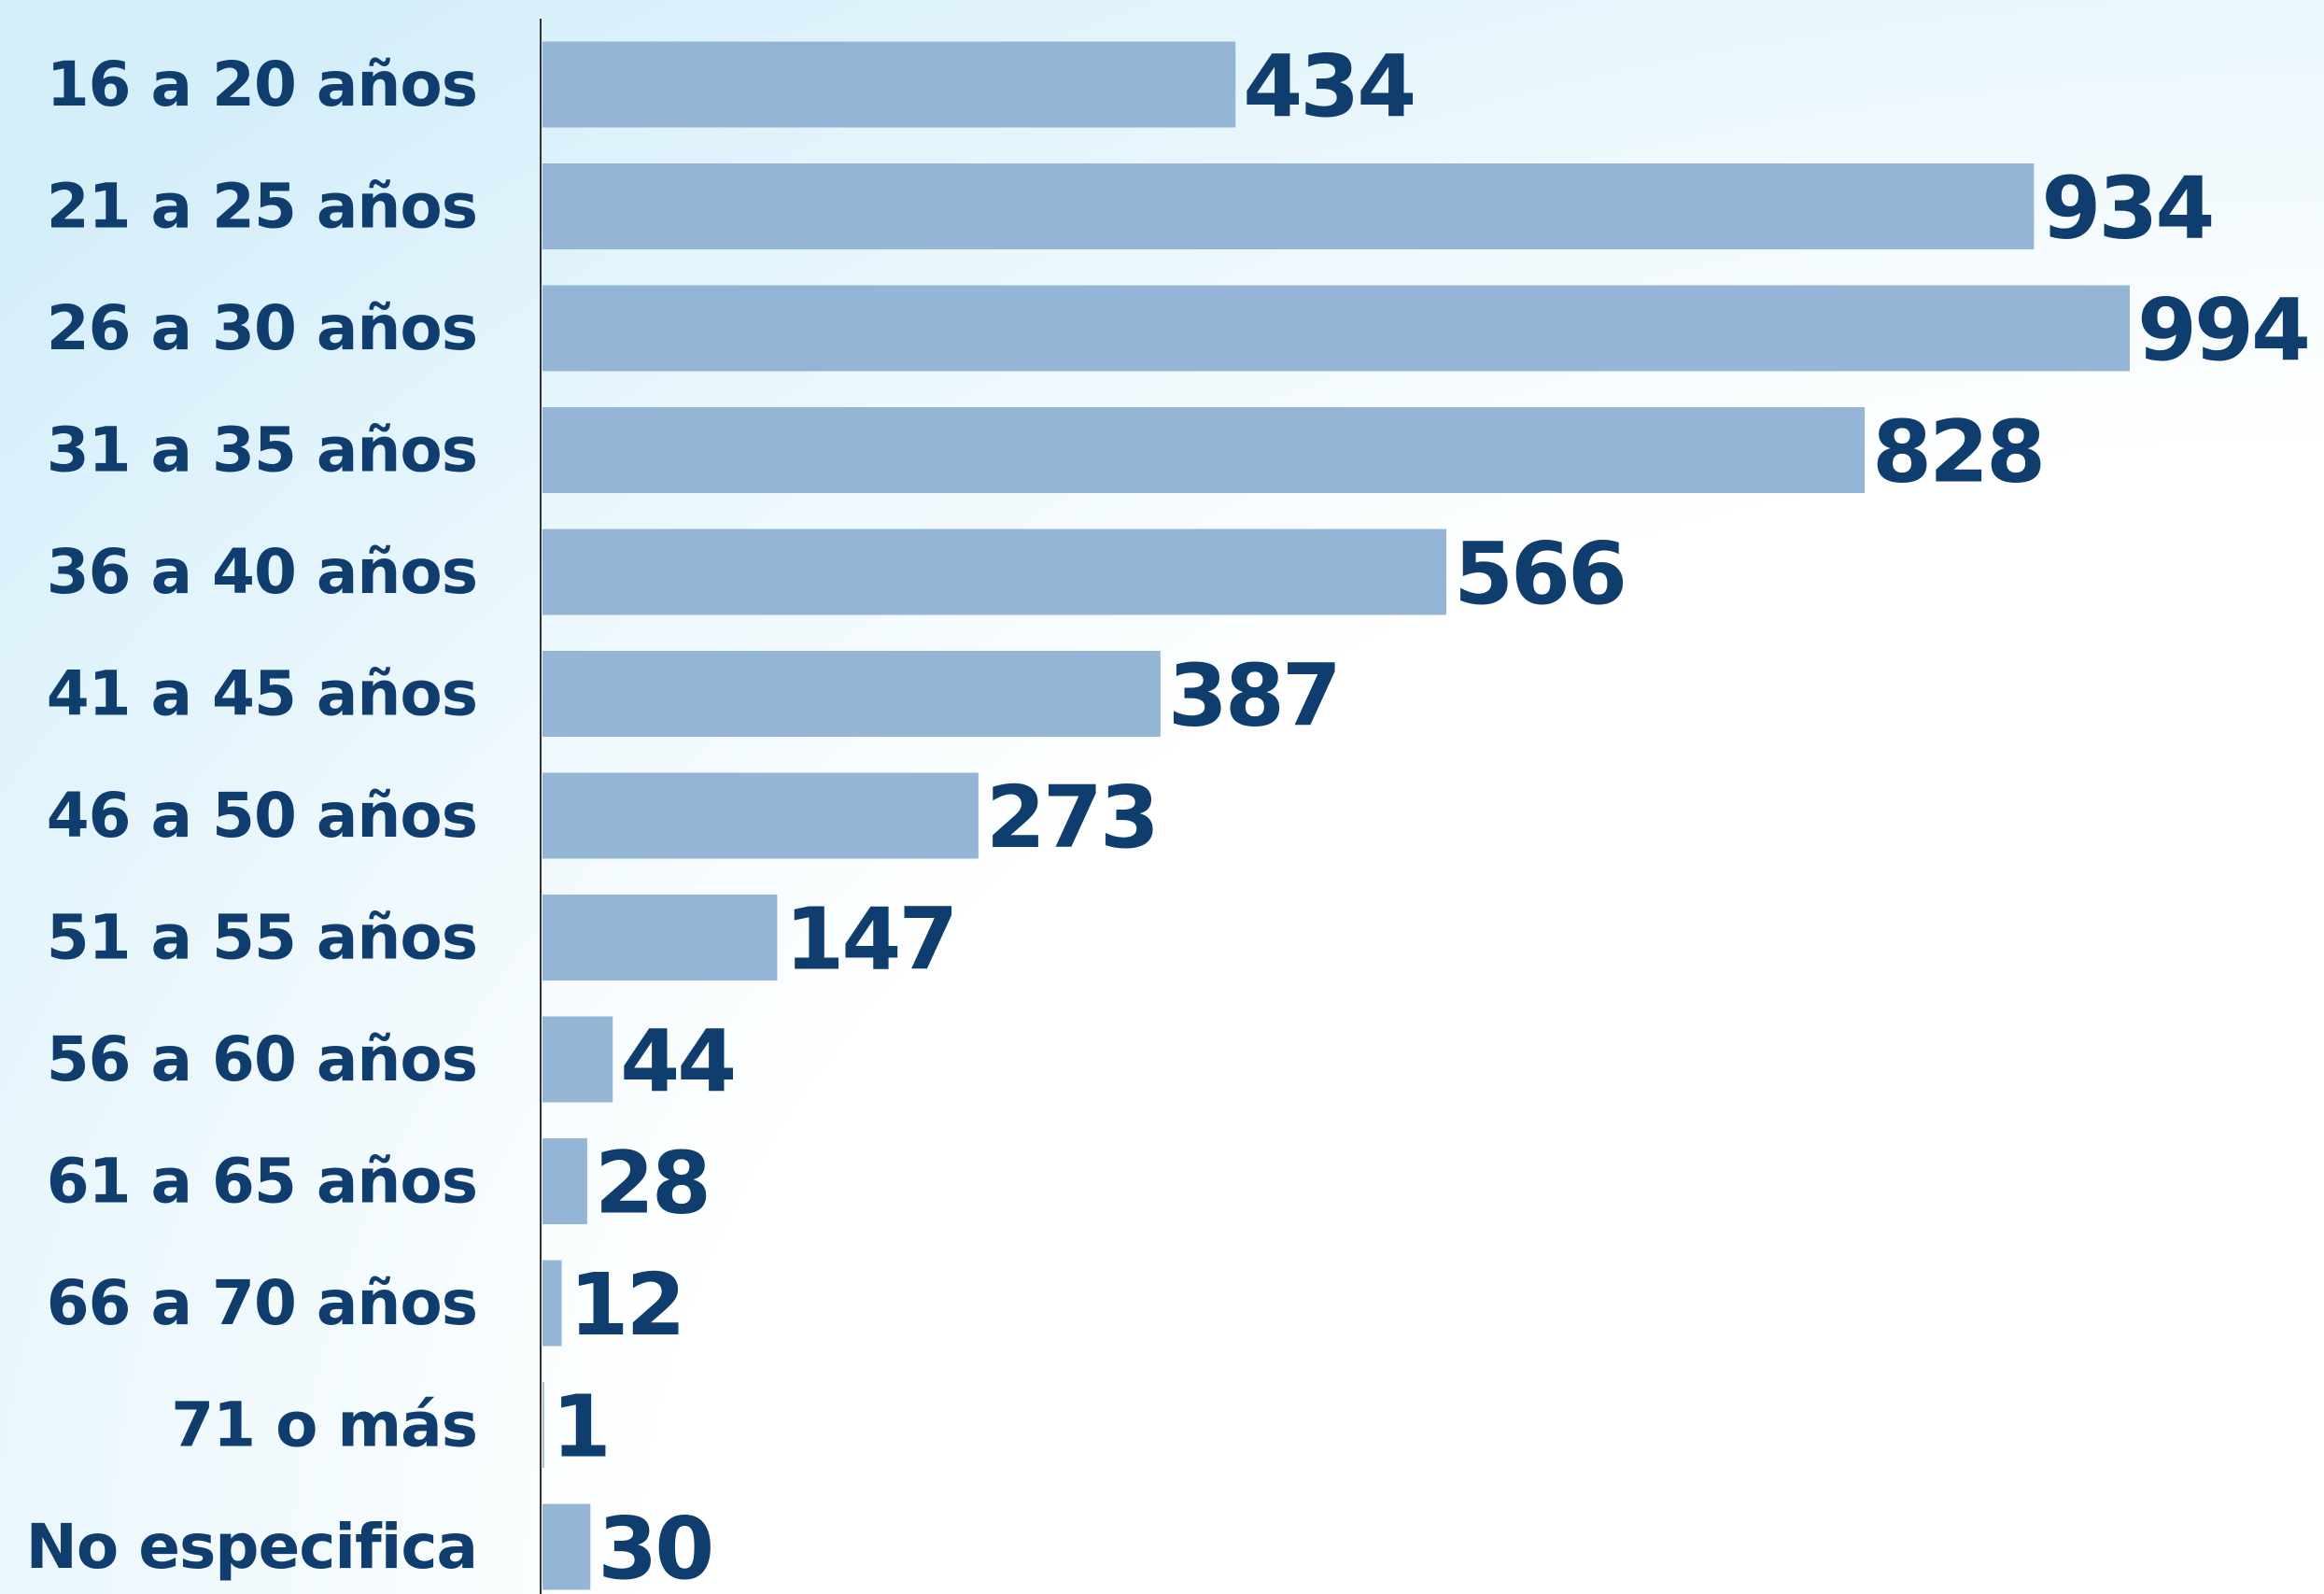 The height and width of the screenshot is (1594, 2324). Describe the element at coordinates (262, 1182) in the screenshot. I see `category-label: 61 a 65 años` at that location.